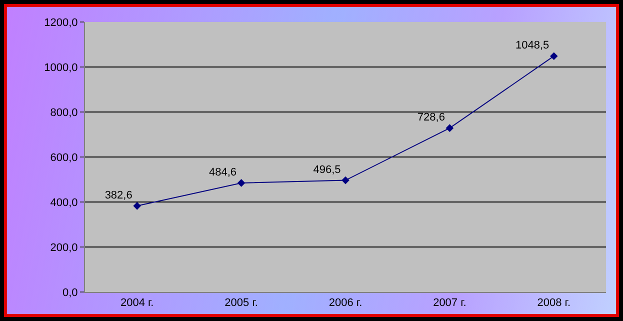 The width and height of the screenshot is (623, 321). What do you see at coordinates (532, 46) in the screenshot?
I see `data-label: 1048,5` at bounding box center [532, 46].